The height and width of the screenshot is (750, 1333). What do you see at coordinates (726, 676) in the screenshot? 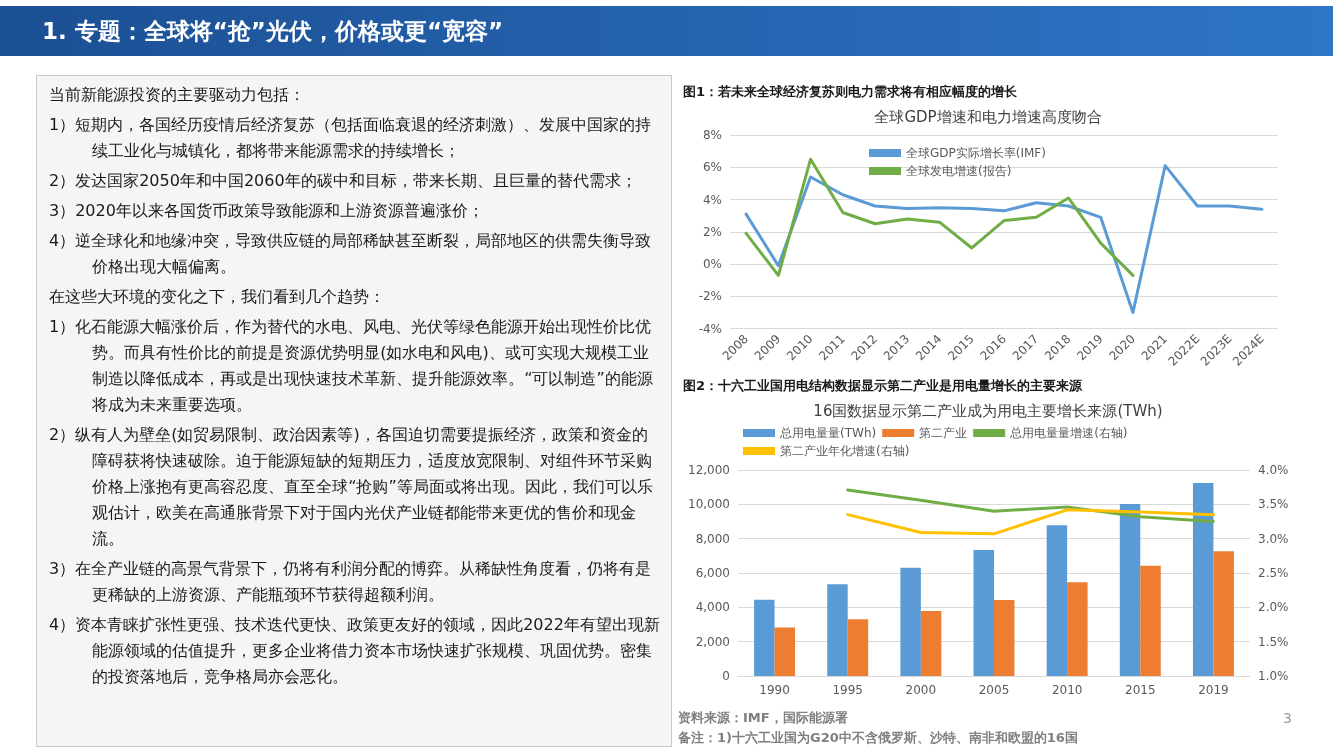
I see `y-tick-label: 0` at bounding box center [726, 676].